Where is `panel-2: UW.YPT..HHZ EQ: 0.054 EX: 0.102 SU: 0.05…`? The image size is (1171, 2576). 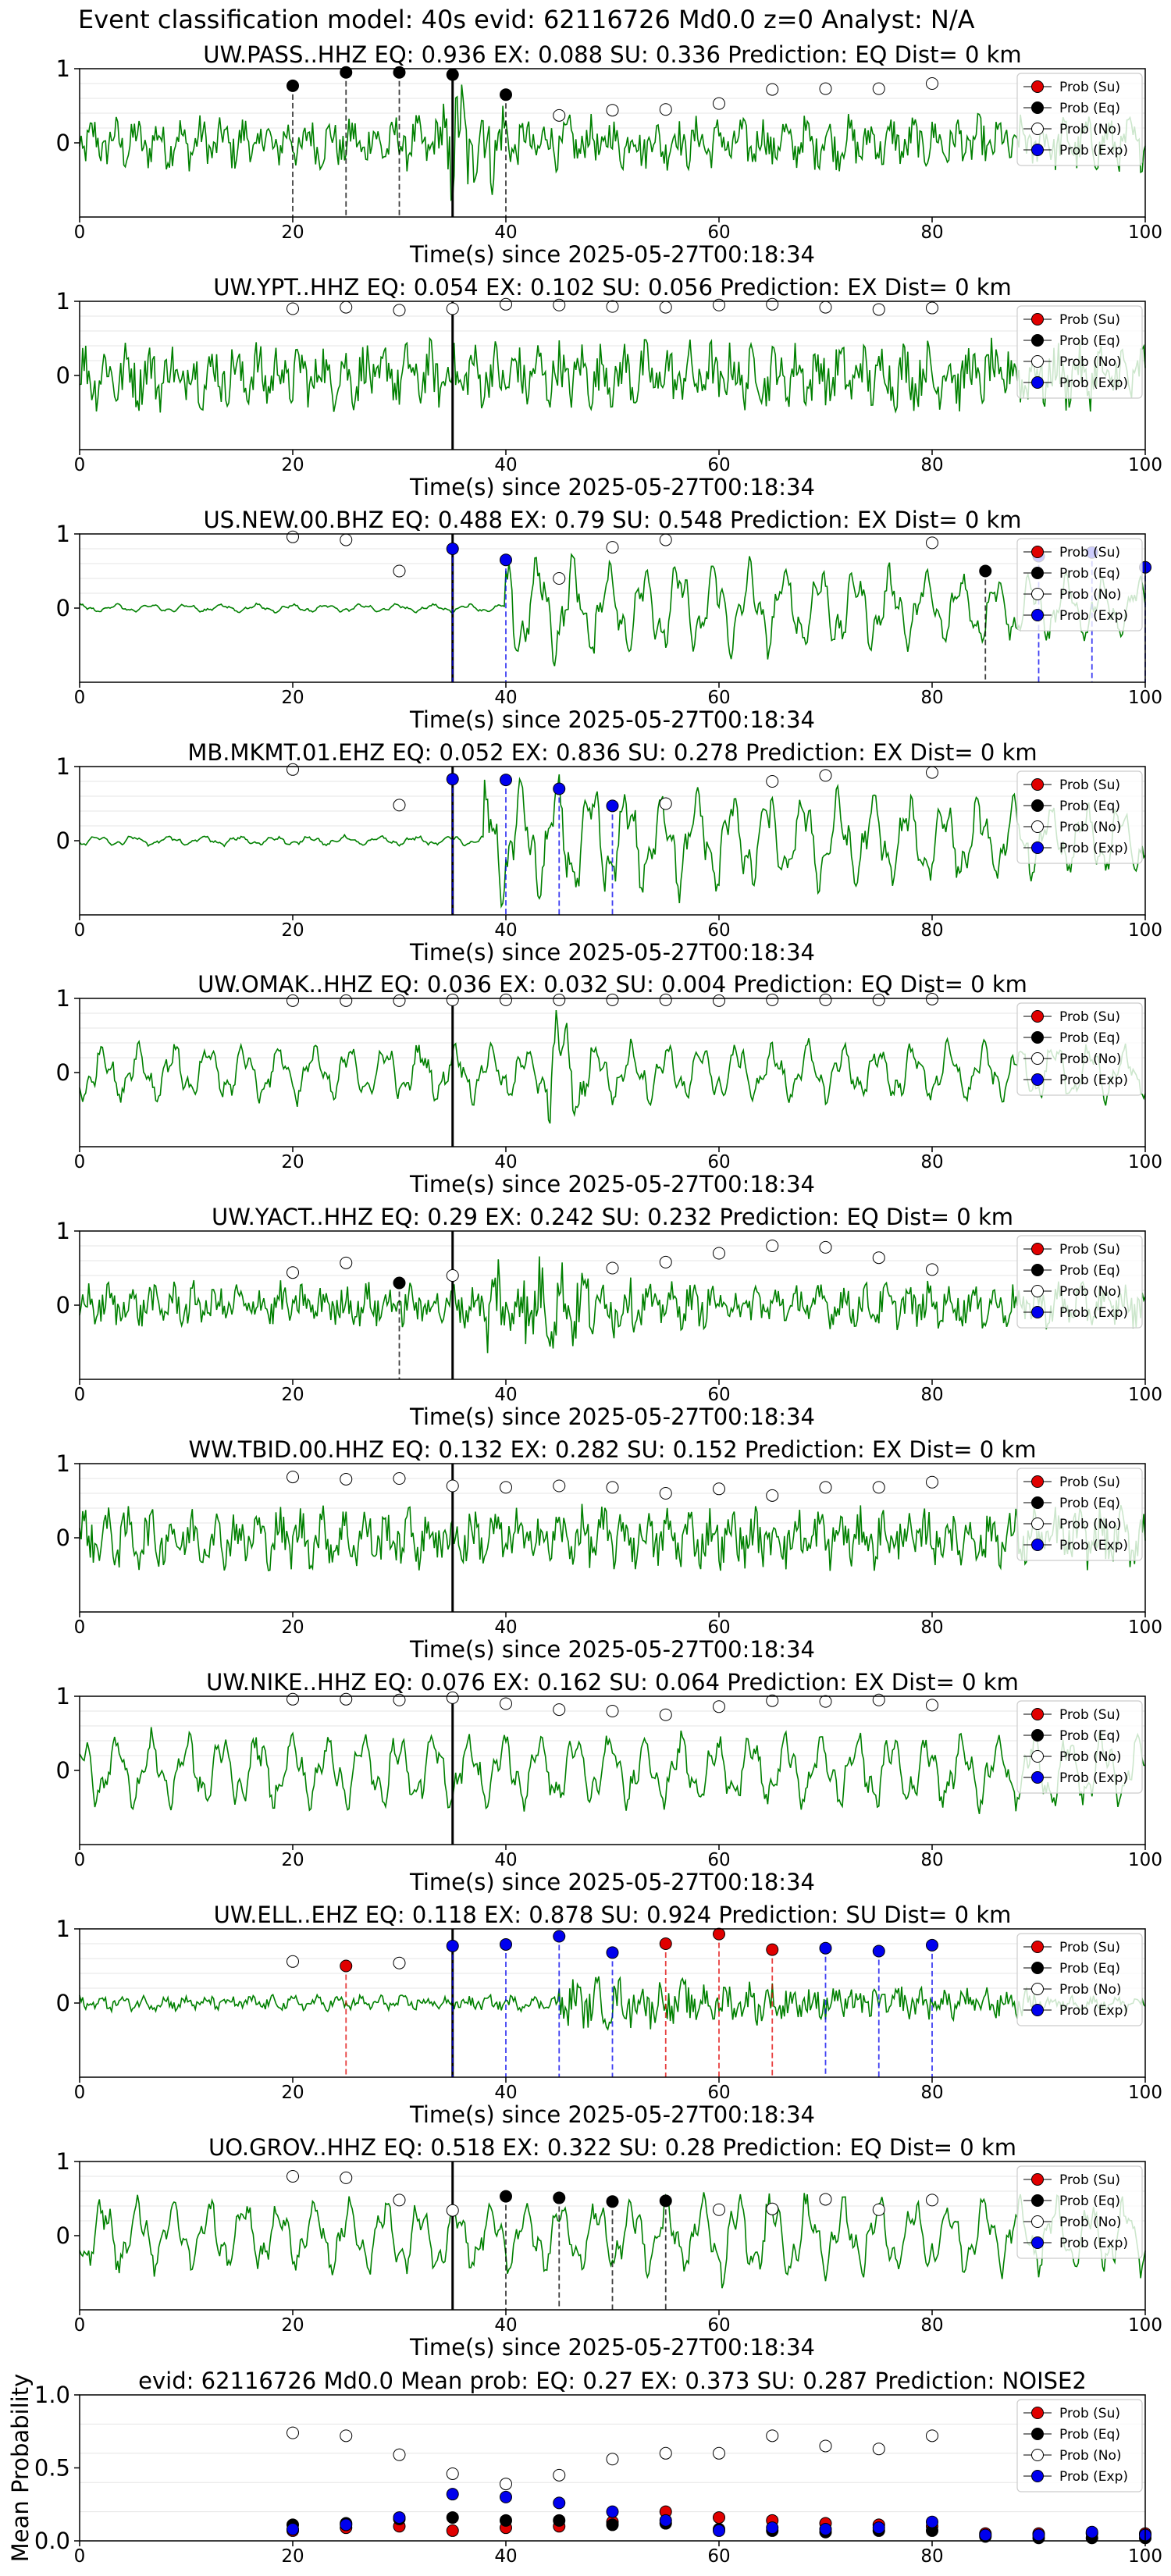
panel-2: UW.YPT..HHZ EQ: 0.054 EX: 0.102 SU: 0.05… is located at coordinates (609, 387).